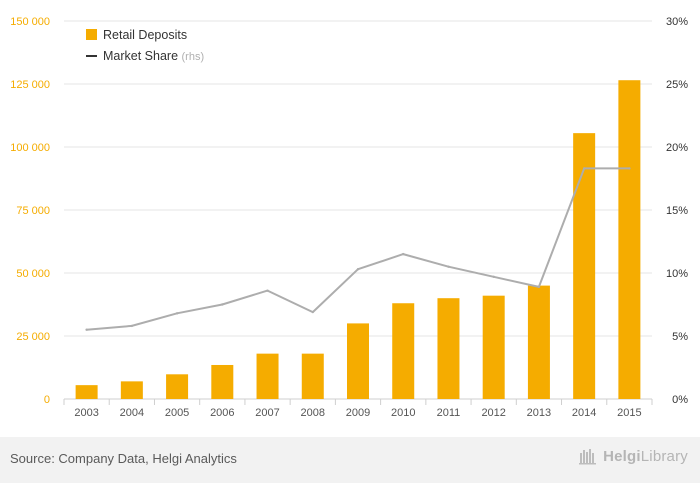  Describe the element at coordinates (267, 413) in the screenshot. I see `x-tick-label: 2007` at that location.